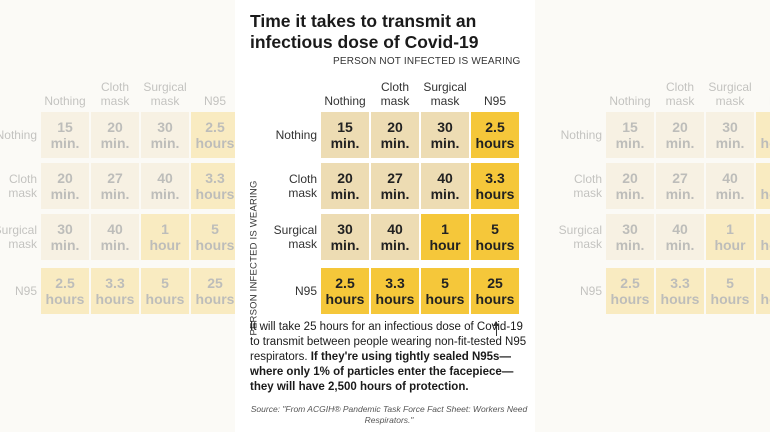 The image size is (770, 432). Describe the element at coordinates (495, 92) in the screenshot. I see `column-header: N95` at that location.